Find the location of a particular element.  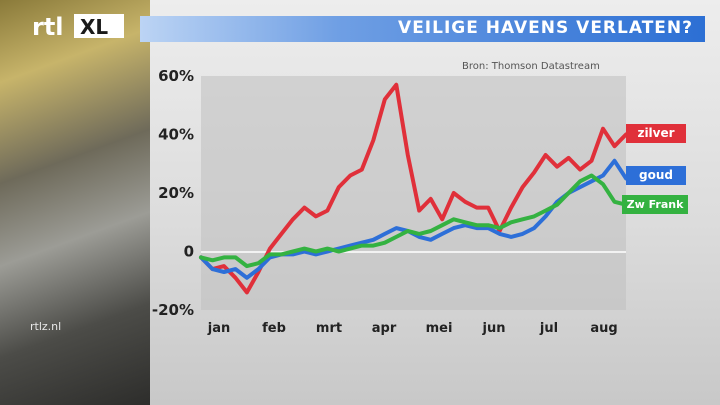

series-label-zilver: zilver is located at coordinates (656, 133).